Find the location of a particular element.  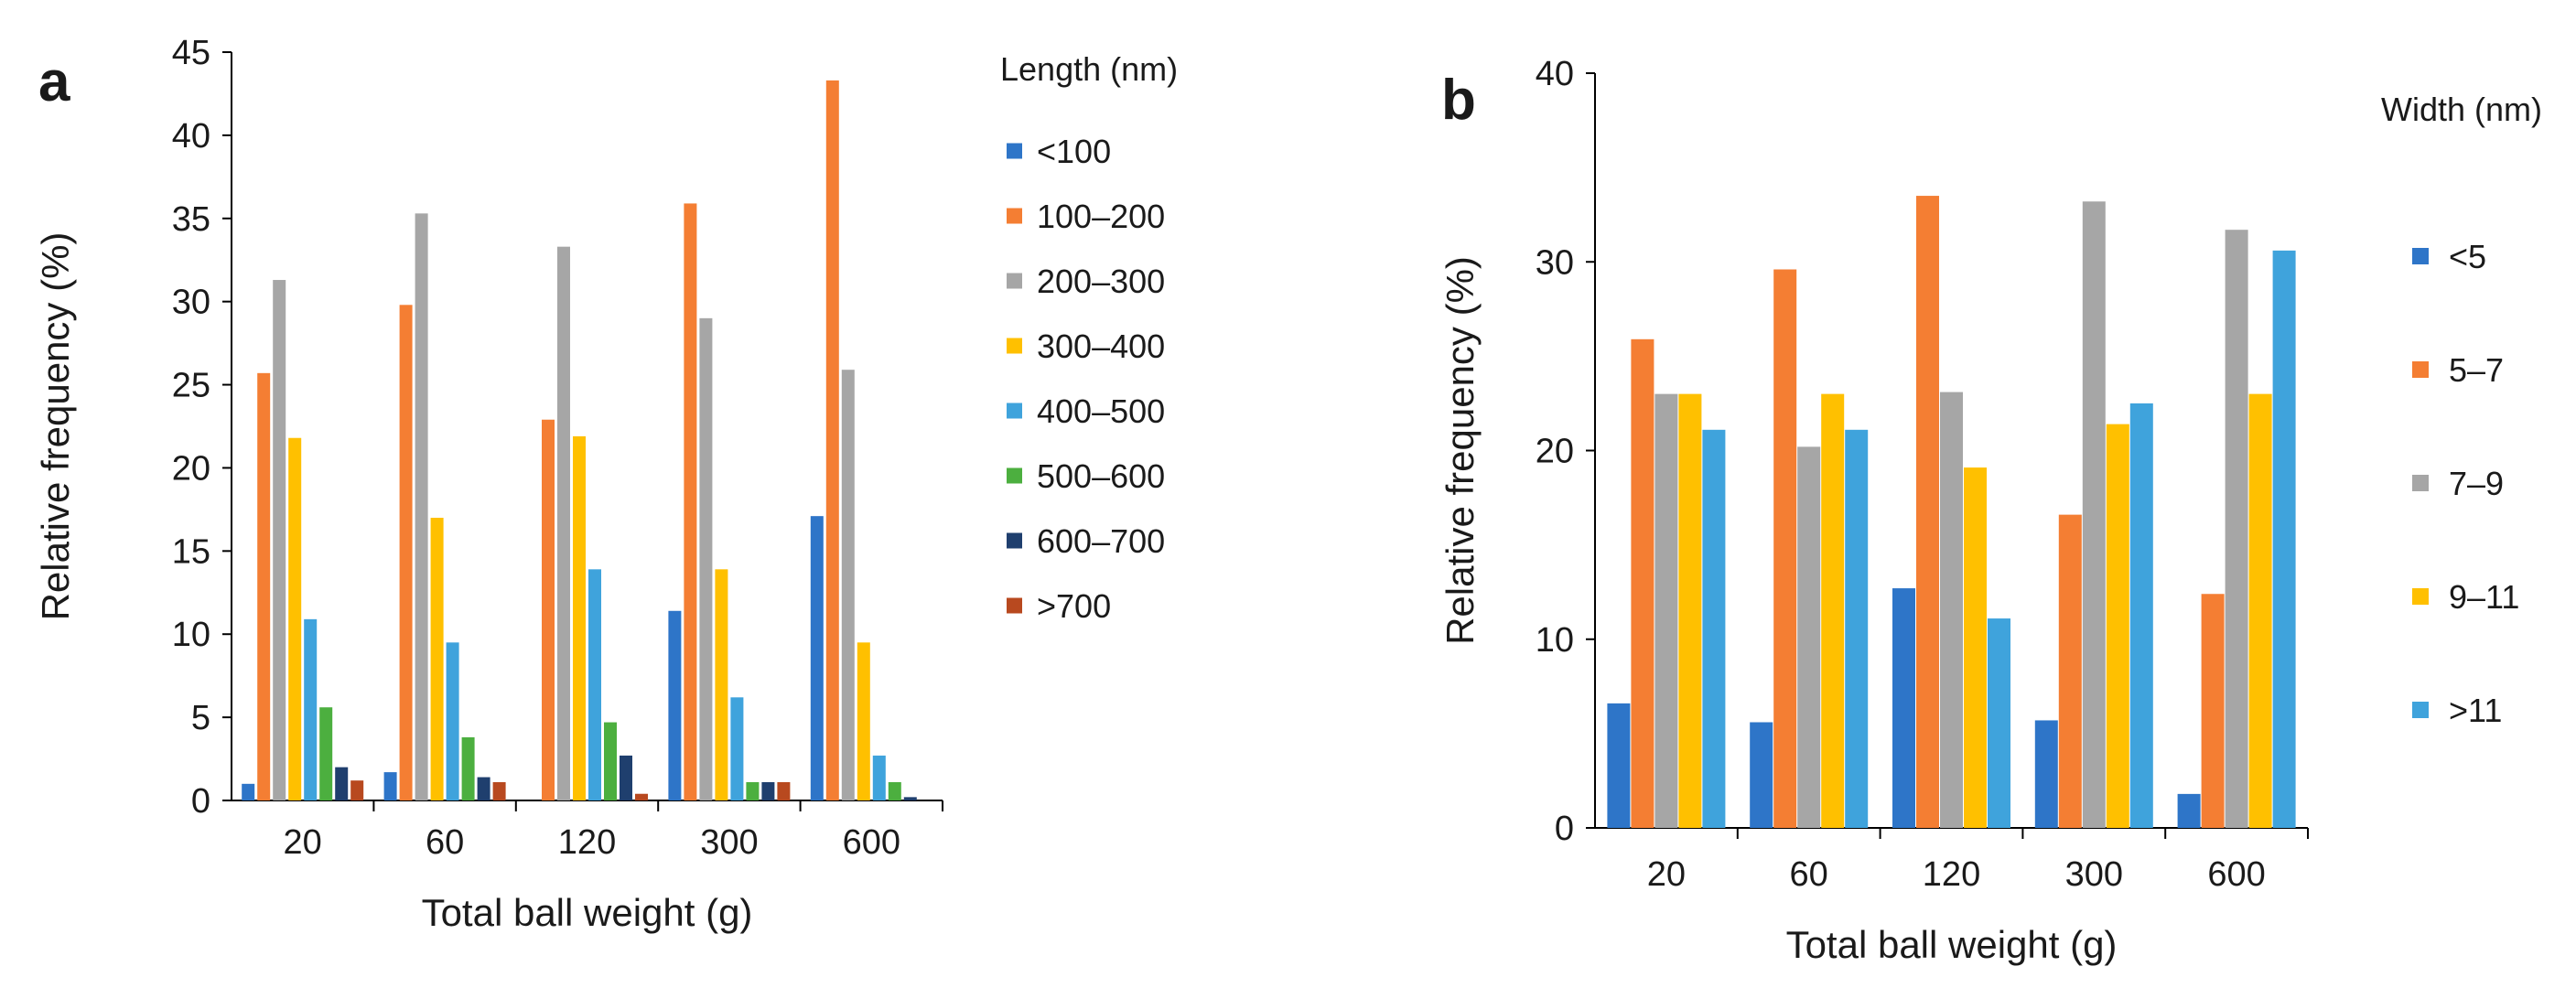

bar-120-300–400 is located at coordinates (579, 618).